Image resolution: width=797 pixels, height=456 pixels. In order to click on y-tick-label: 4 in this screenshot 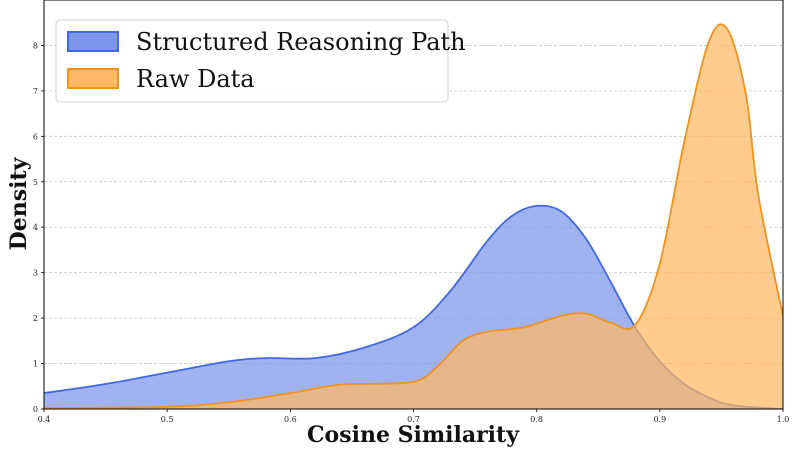, I will do `click(35, 227)`.